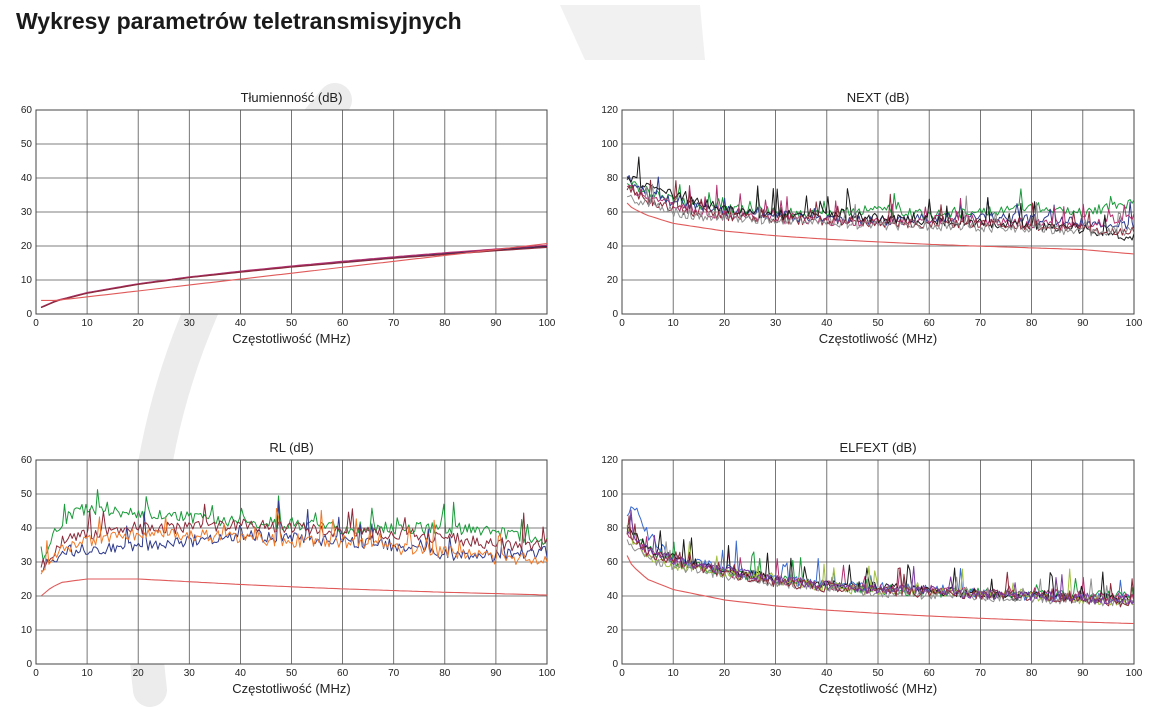  What do you see at coordinates (878, 97) in the screenshot?
I see `chart-title: NEXT (dB)` at bounding box center [878, 97].